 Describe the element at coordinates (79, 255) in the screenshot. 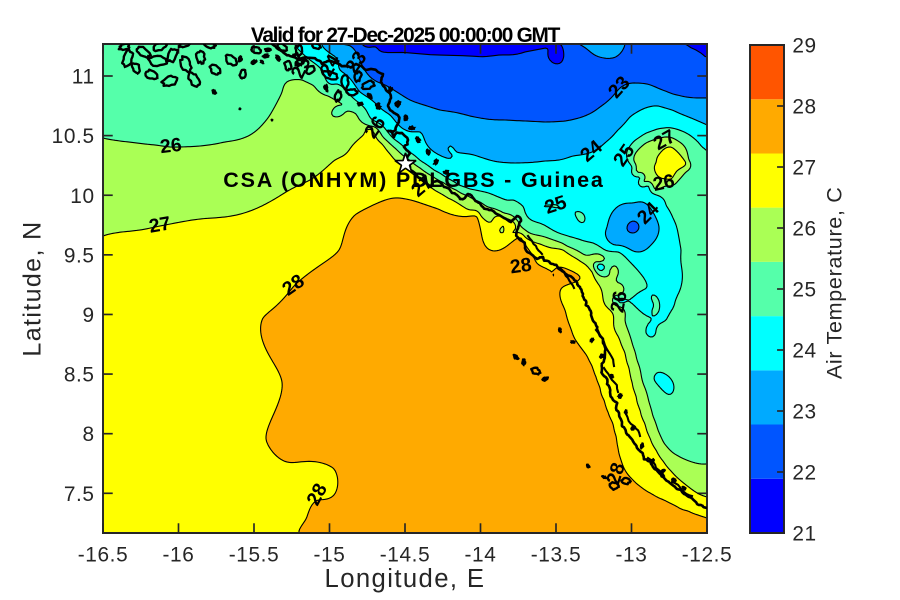

I see `svg-text: 9.5` at that location.